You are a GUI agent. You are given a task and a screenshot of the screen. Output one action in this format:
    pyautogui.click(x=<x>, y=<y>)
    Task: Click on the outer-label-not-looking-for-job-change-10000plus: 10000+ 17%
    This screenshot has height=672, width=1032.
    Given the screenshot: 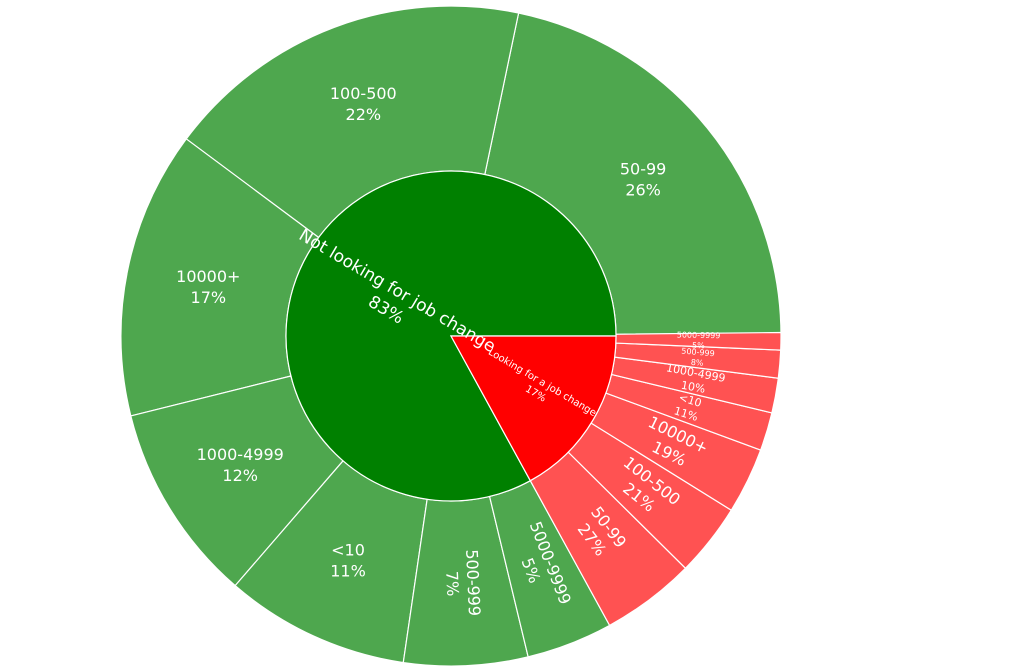 What is the action you would take?
    pyautogui.click(x=208, y=287)
    